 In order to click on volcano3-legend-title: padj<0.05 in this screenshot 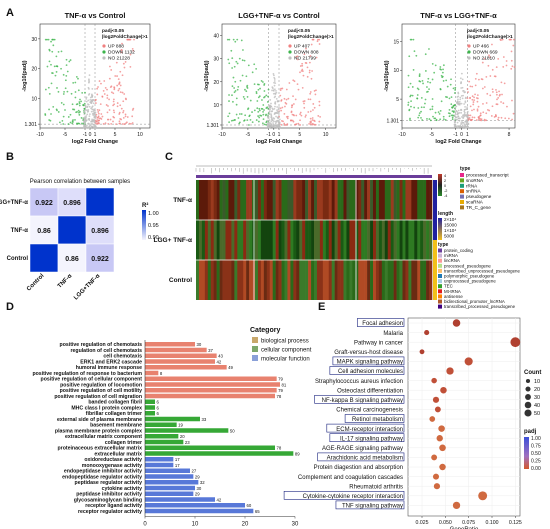, I will do `click(478, 31)`.